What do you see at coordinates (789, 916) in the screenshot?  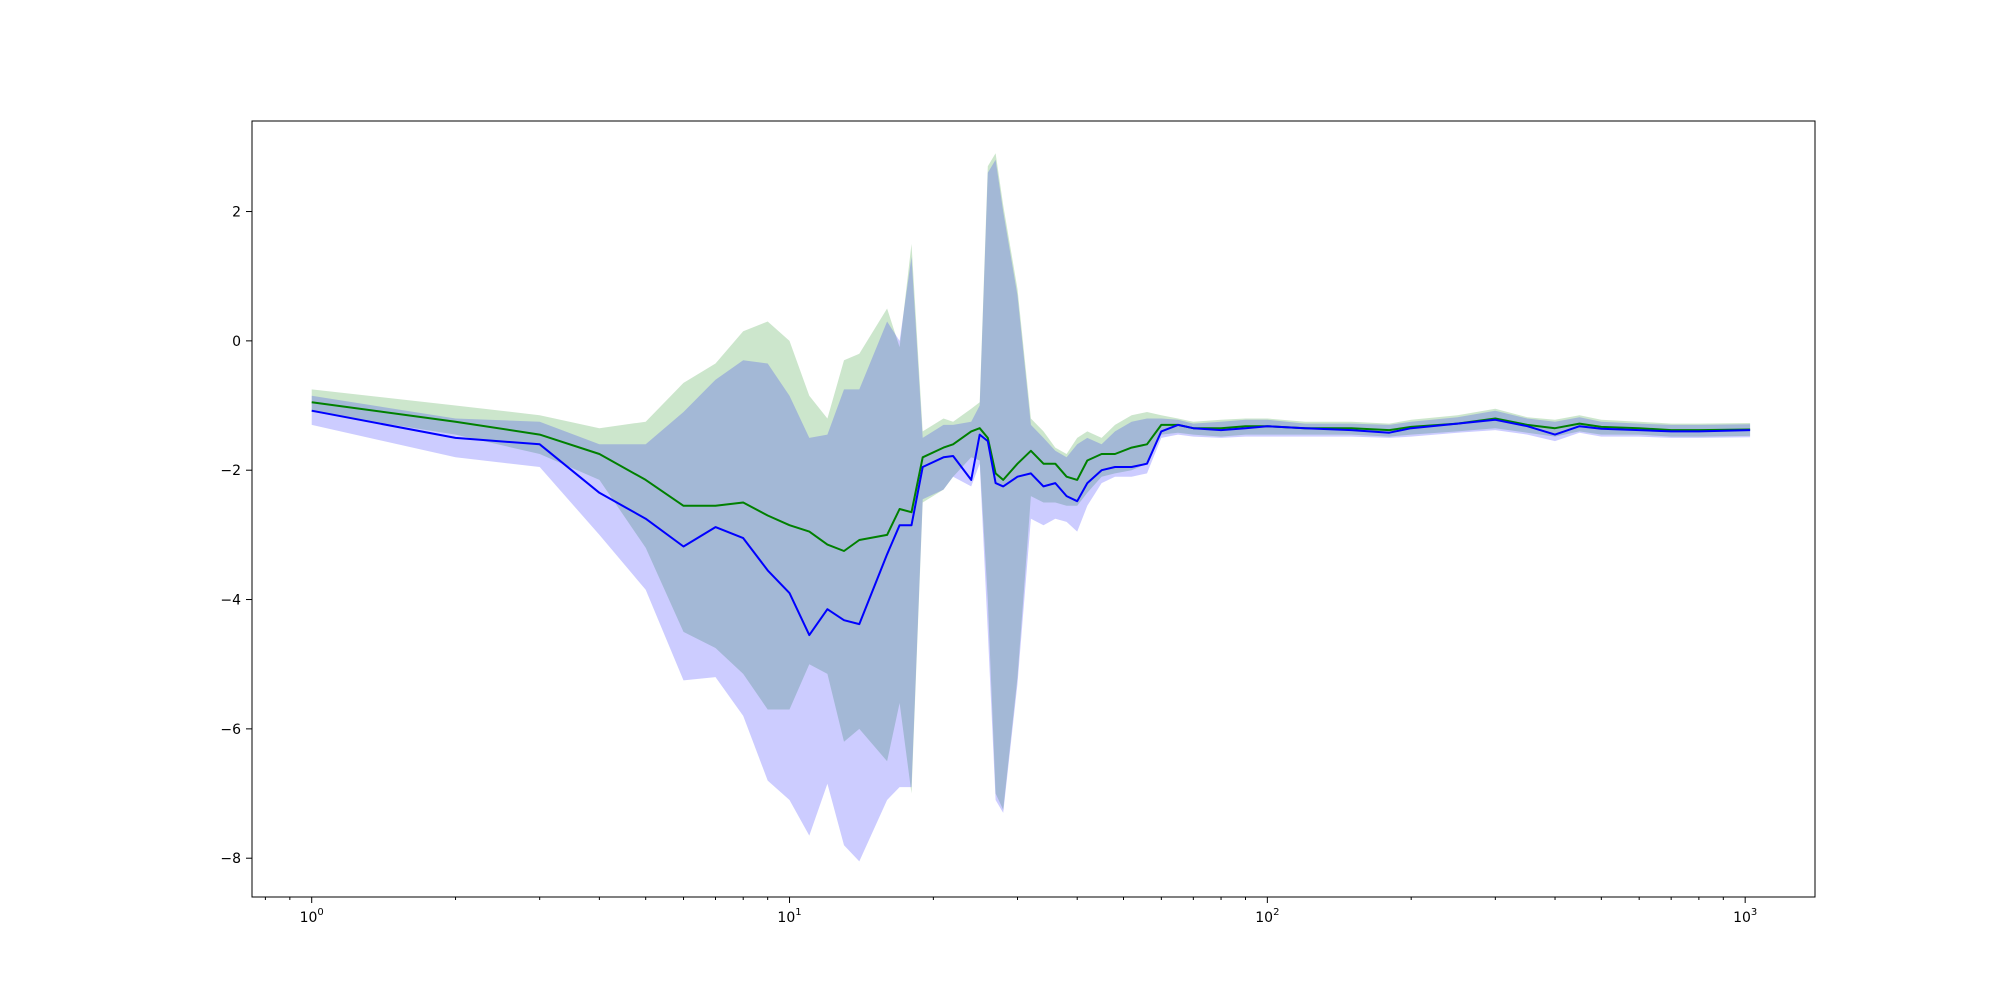 I see `x-tick-label: 10¹` at bounding box center [789, 916].